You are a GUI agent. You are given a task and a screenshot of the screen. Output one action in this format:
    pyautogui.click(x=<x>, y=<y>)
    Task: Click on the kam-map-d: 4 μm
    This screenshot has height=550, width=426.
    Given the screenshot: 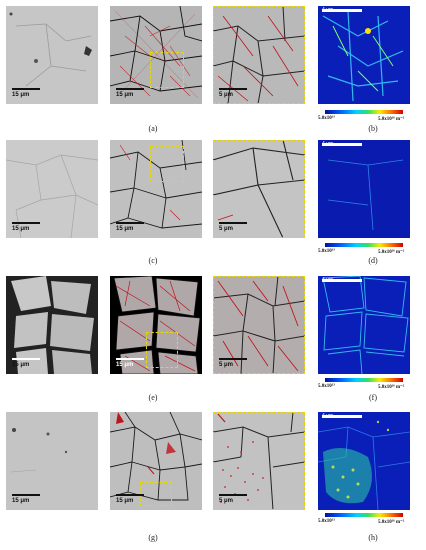 What is the action you would take?
    pyautogui.click(x=364, y=189)
    